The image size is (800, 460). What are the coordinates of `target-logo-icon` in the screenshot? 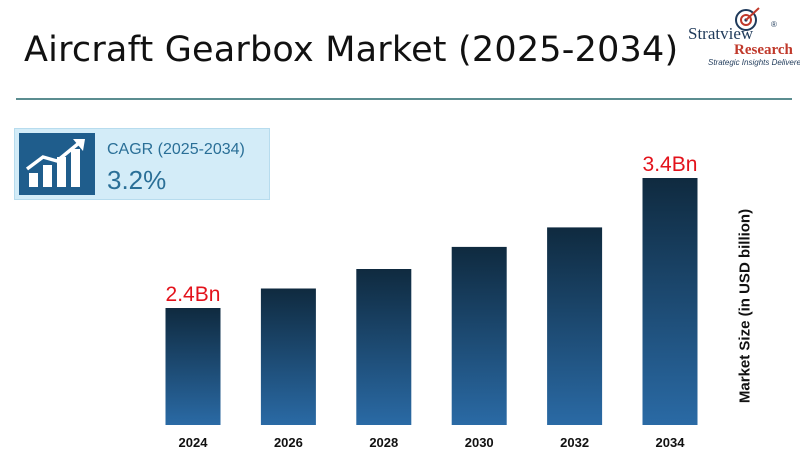 It's located at (747, 19).